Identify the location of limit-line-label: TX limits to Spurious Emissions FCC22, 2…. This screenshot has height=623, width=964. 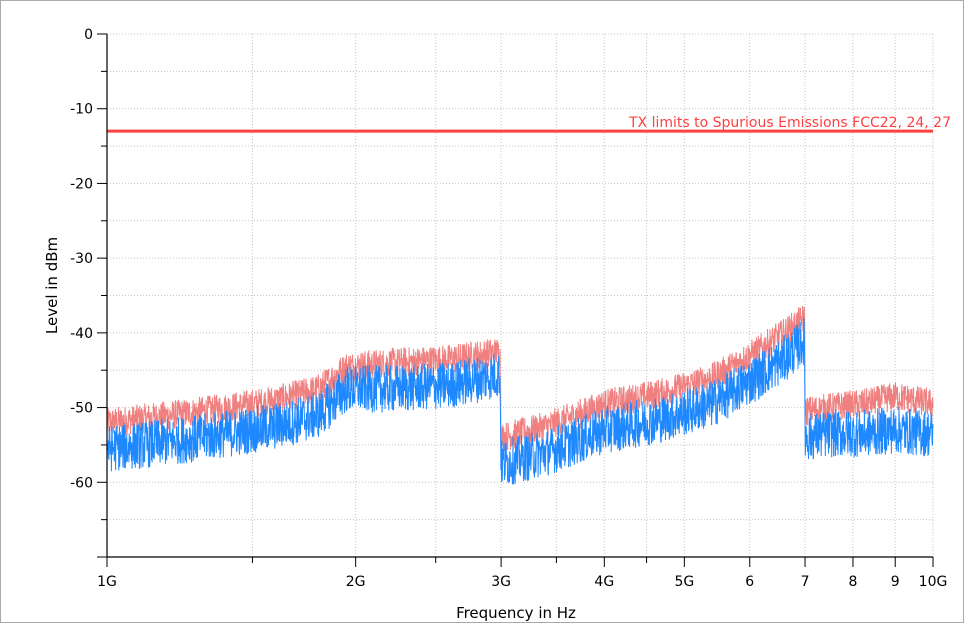
(789, 123).